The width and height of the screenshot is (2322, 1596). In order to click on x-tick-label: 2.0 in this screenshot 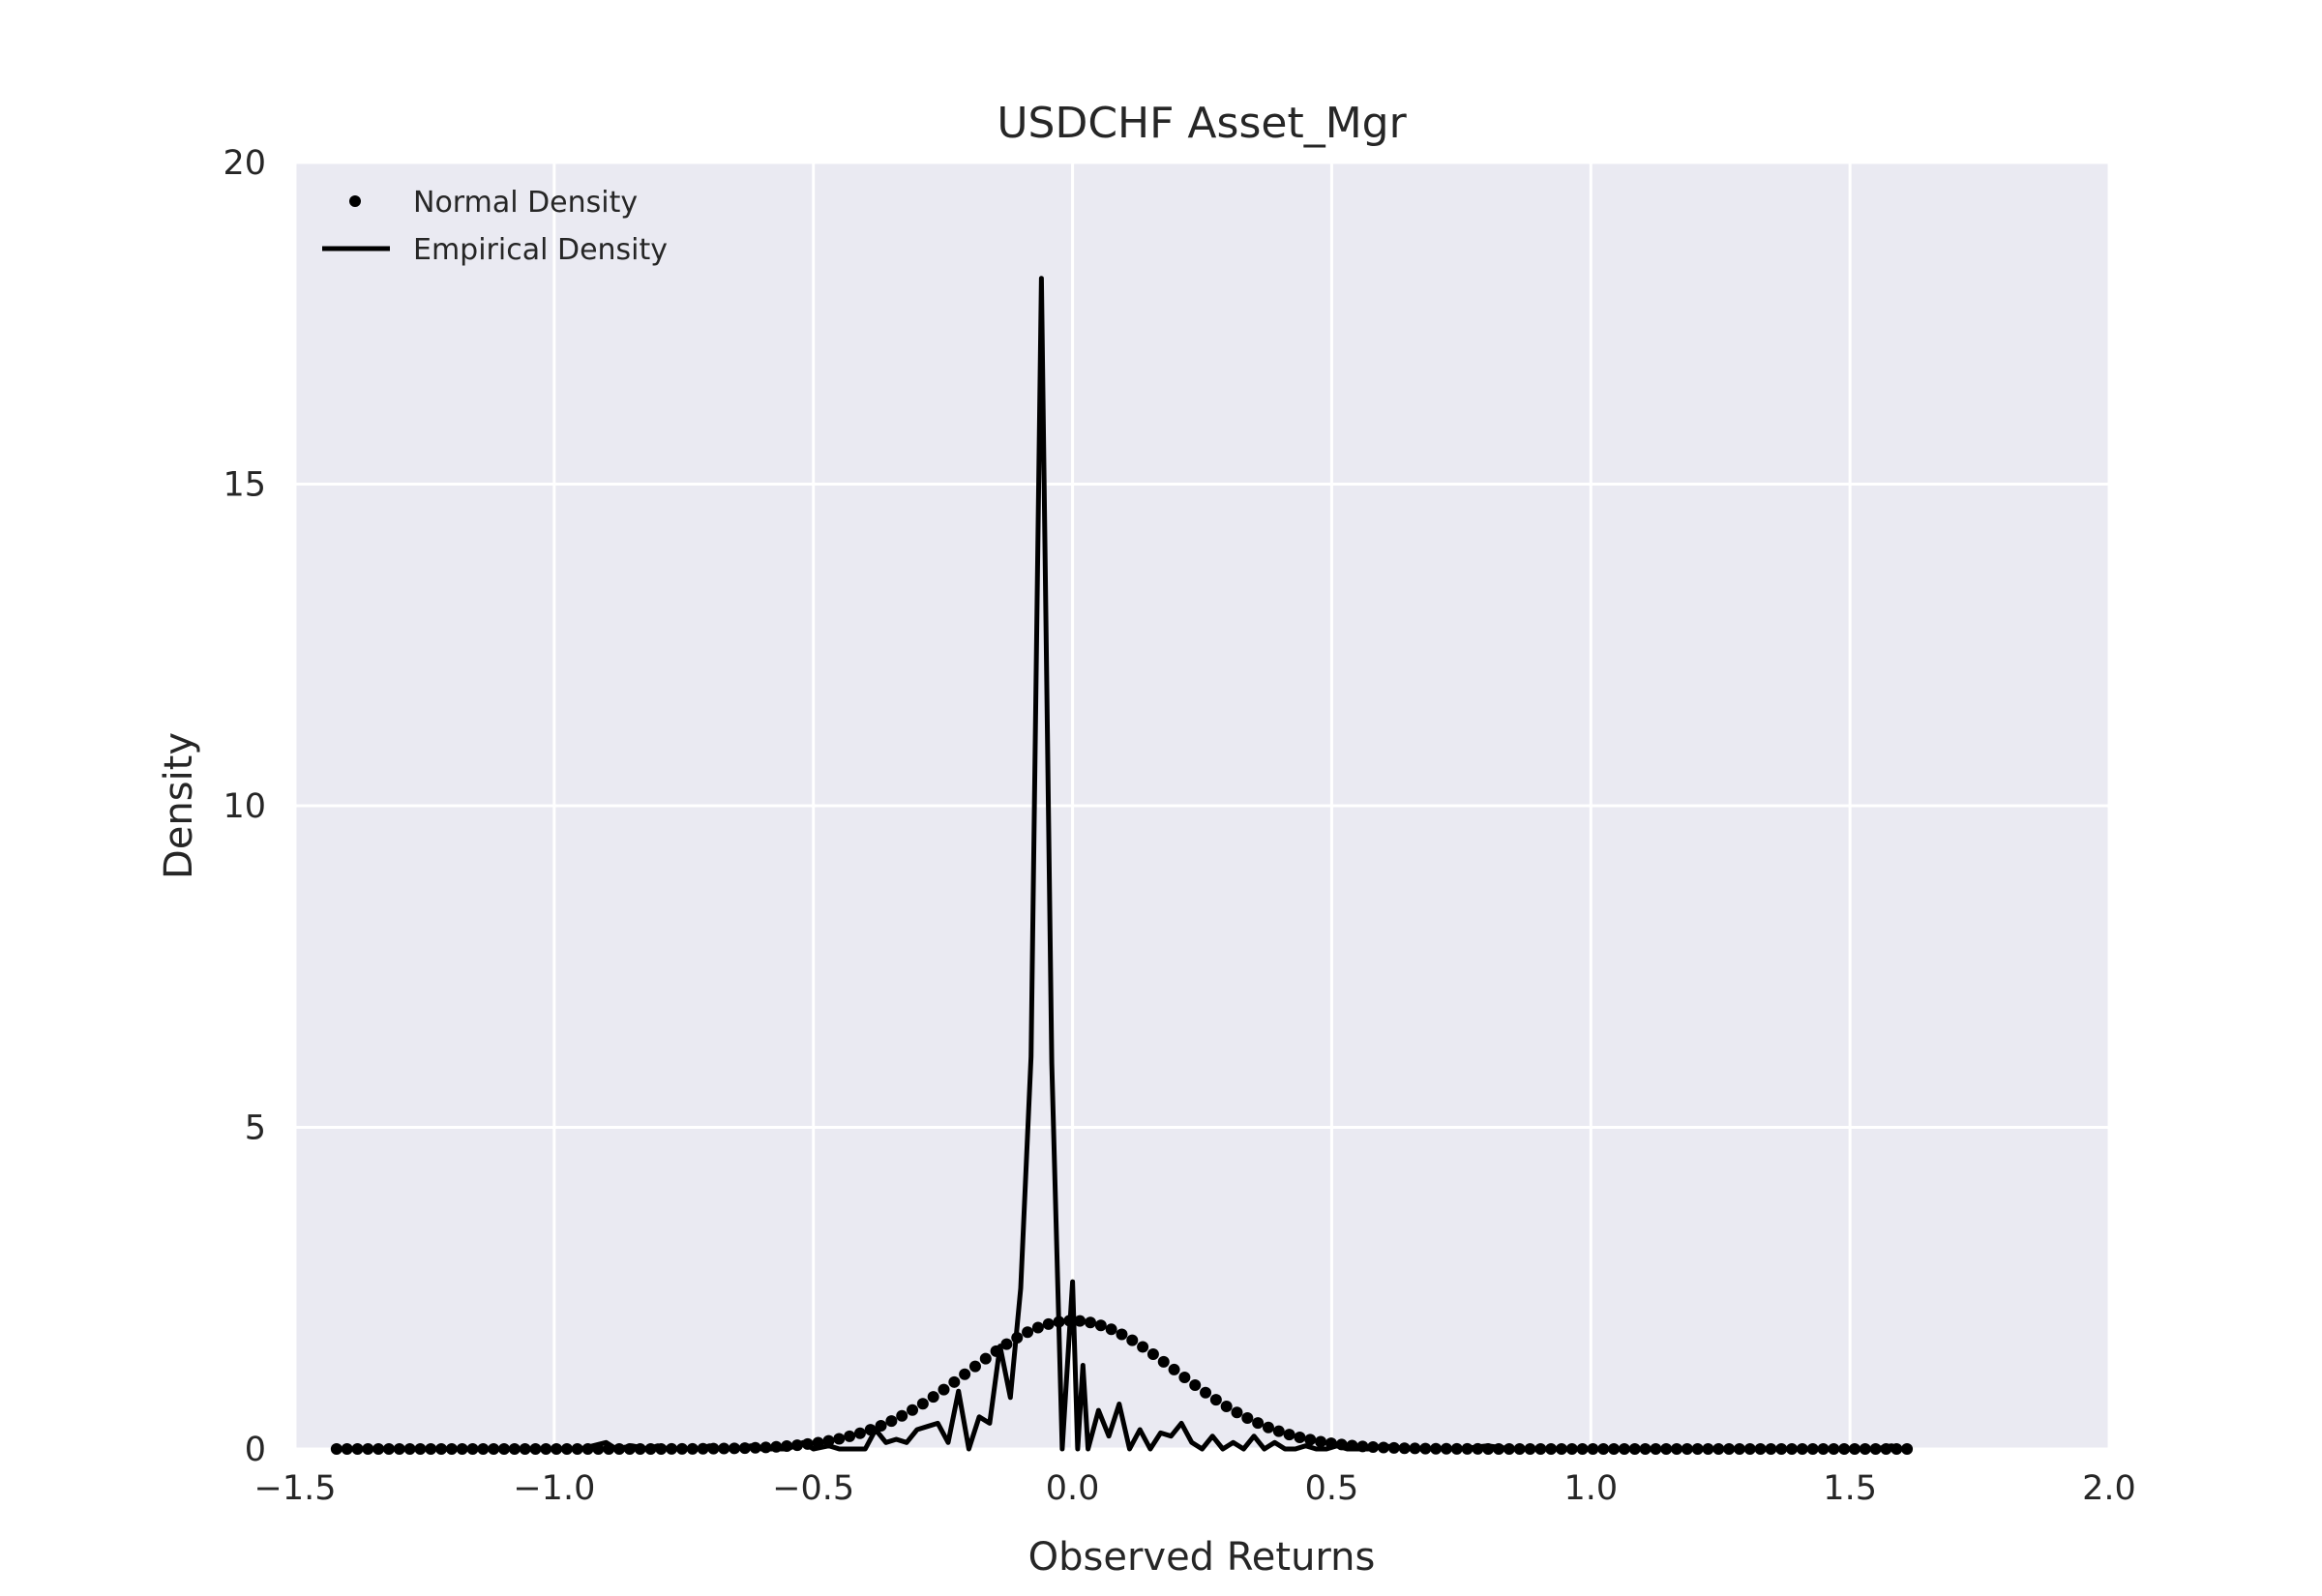, I will do `click(2109, 1488)`.